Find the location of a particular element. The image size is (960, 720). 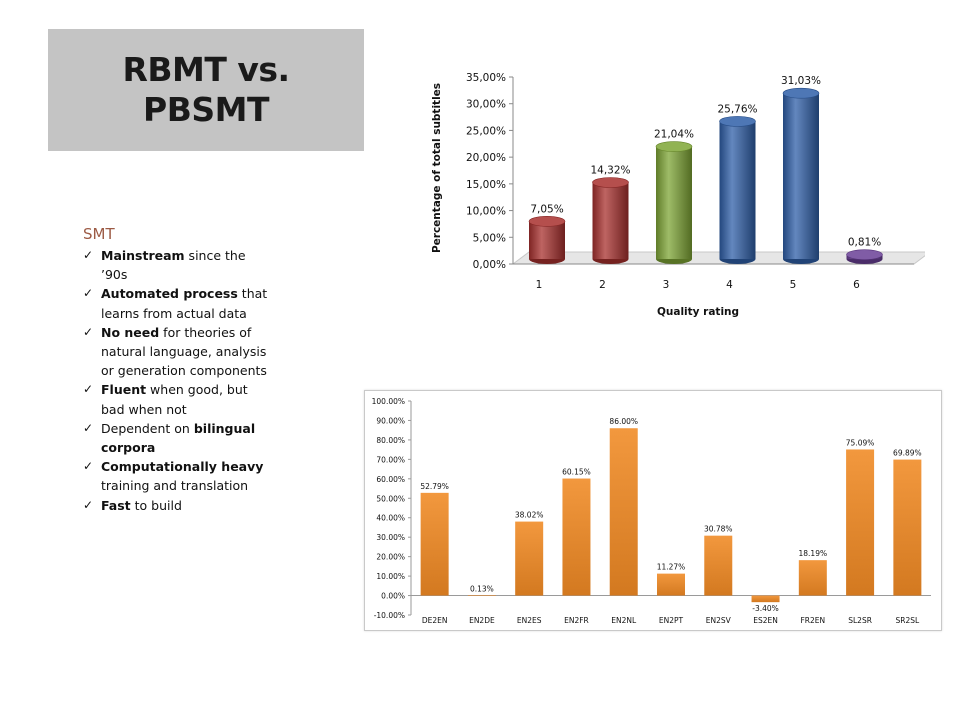

x-tick-label: EN2NL is located at coordinates (624, 620).